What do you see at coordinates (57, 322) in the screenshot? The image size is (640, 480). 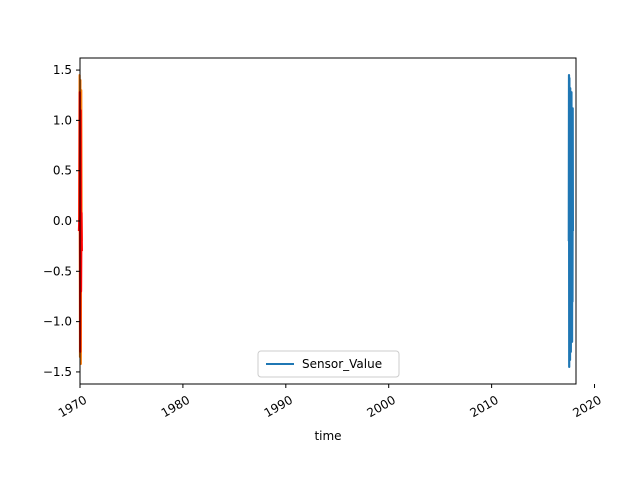 I see `y-tick-label: −1.0` at bounding box center [57, 322].